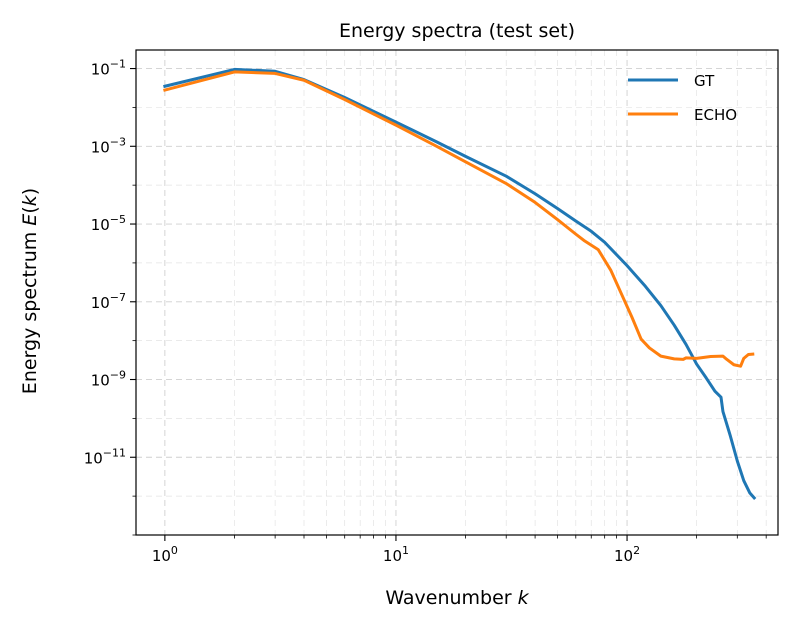 The image size is (796, 629). What do you see at coordinates (457, 31) in the screenshot?
I see `chart-title: Energy spectra (test set)` at bounding box center [457, 31].